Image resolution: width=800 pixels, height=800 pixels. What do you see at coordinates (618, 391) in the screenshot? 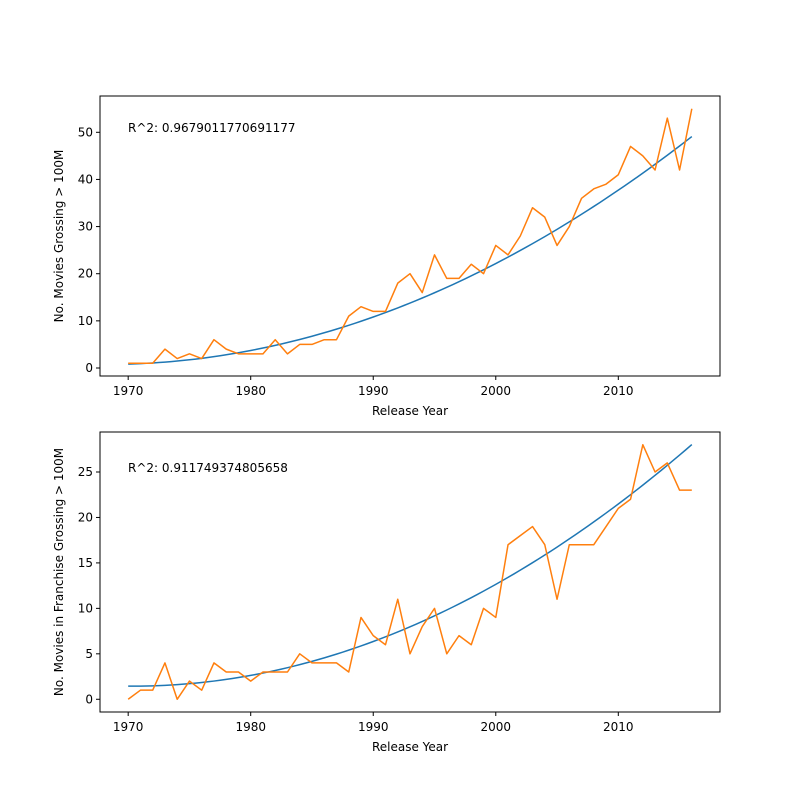
I see `top-x-tick-label: 2010` at bounding box center [618, 391].